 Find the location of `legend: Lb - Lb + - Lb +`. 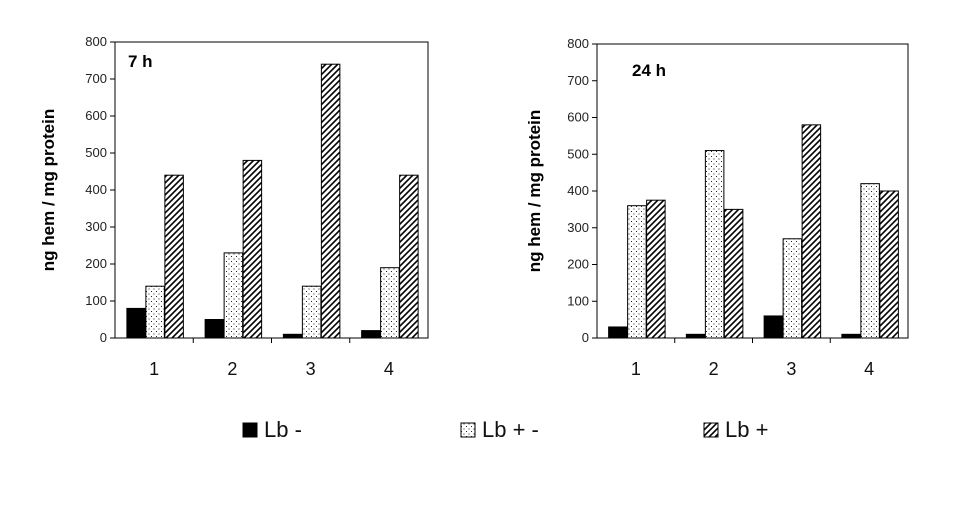

legend: Lb - Lb + - Lb + is located at coordinates (505, 429).